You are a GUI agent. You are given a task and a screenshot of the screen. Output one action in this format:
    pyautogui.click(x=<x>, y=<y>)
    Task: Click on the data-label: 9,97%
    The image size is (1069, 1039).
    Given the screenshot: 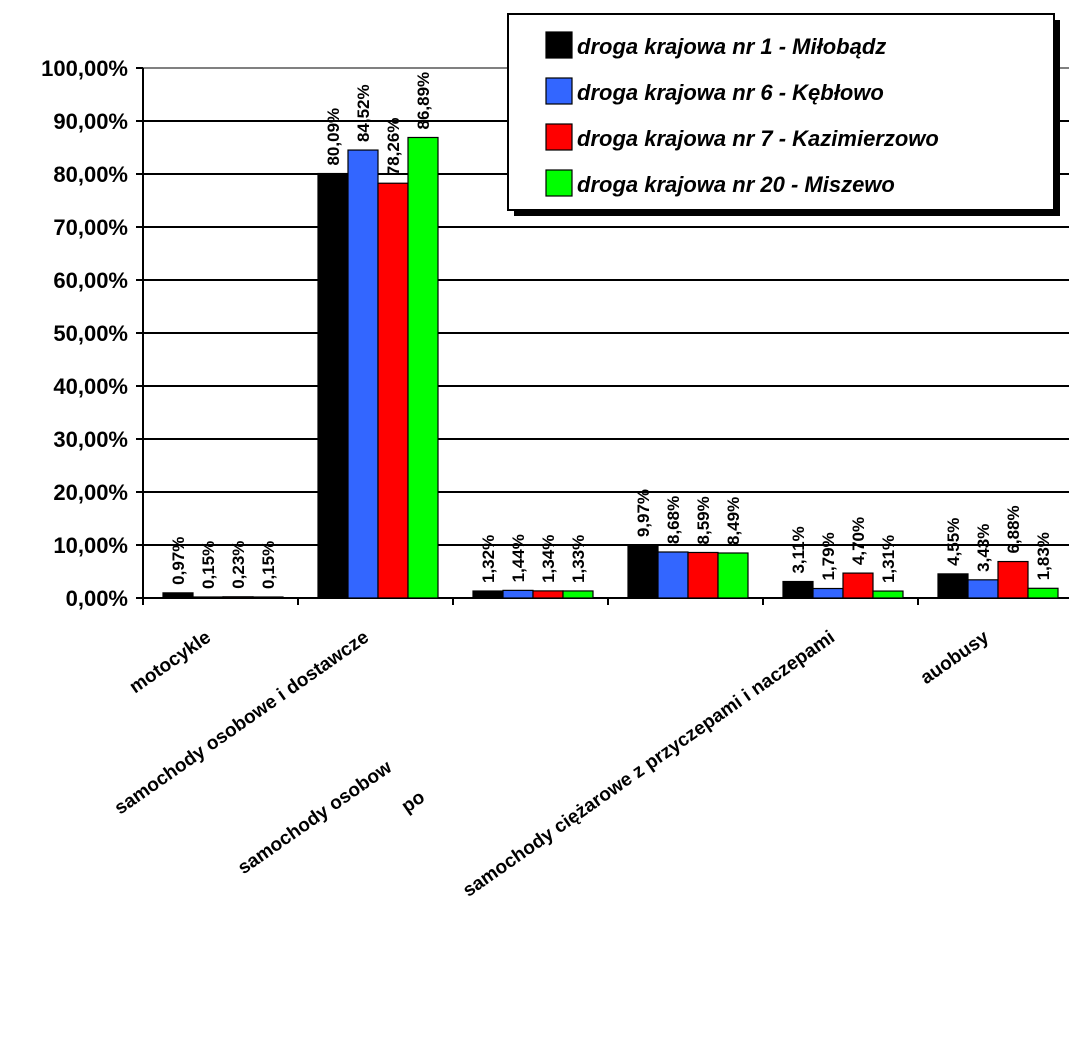 What is the action you would take?
    pyautogui.click(x=643, y=513)
    